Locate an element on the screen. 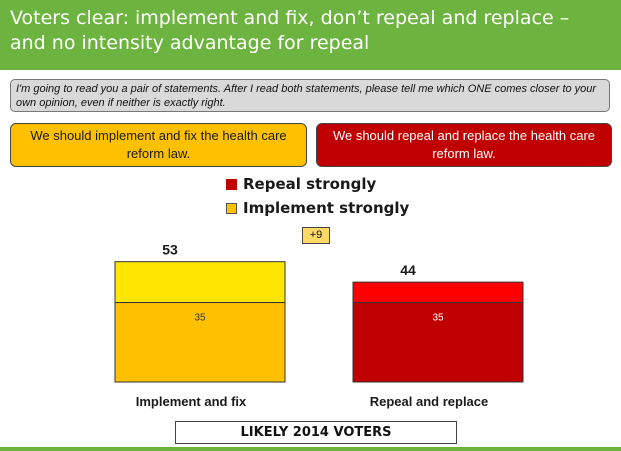 This screenshot has height=451, width=621. bar-repeal-total is located at coordinates (438, 292).